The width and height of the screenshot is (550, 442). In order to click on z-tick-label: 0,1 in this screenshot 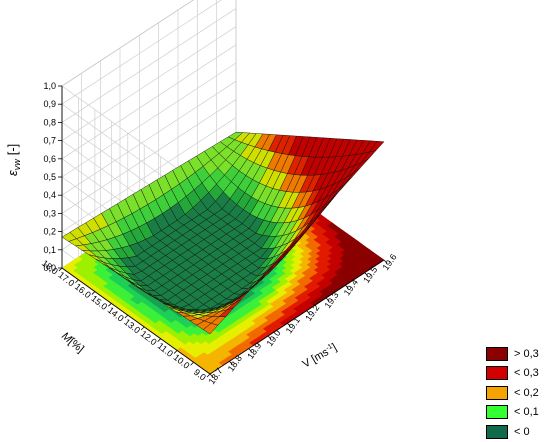, I will do `click(49, 250)`.